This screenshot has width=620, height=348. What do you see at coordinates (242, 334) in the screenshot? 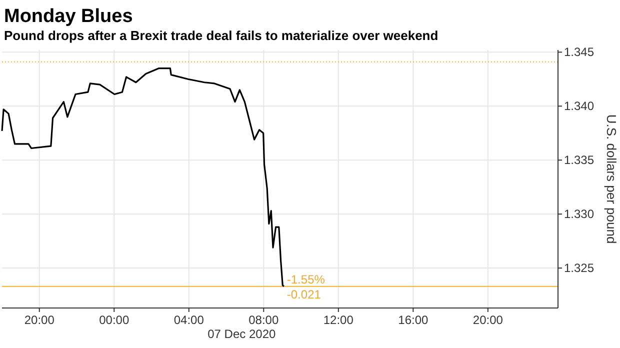
I see `x-axis-title: 07 Dec 2020` at bounding box center [242, 334].